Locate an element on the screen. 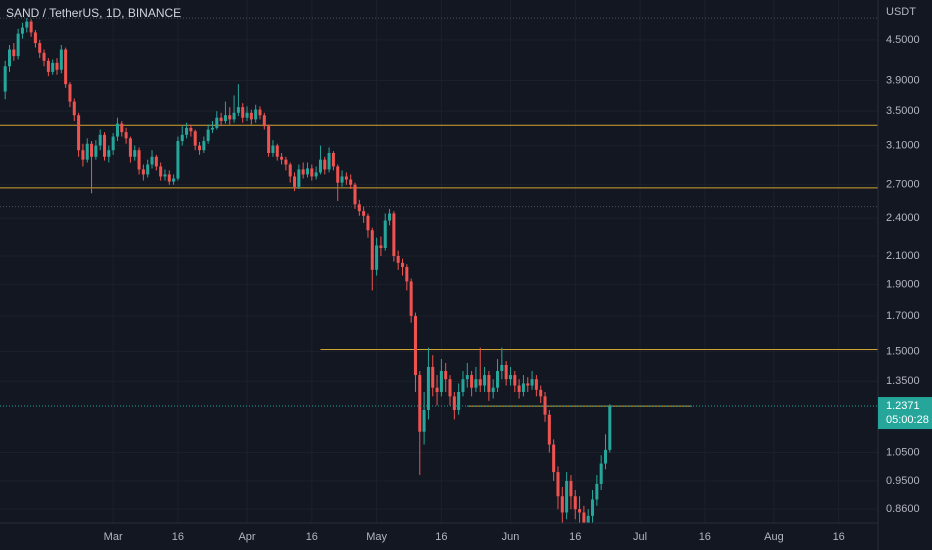 The height and width of the screenshot is (550, 932). y-tick-label: 4.5000 is located at coordinates (903, 40).